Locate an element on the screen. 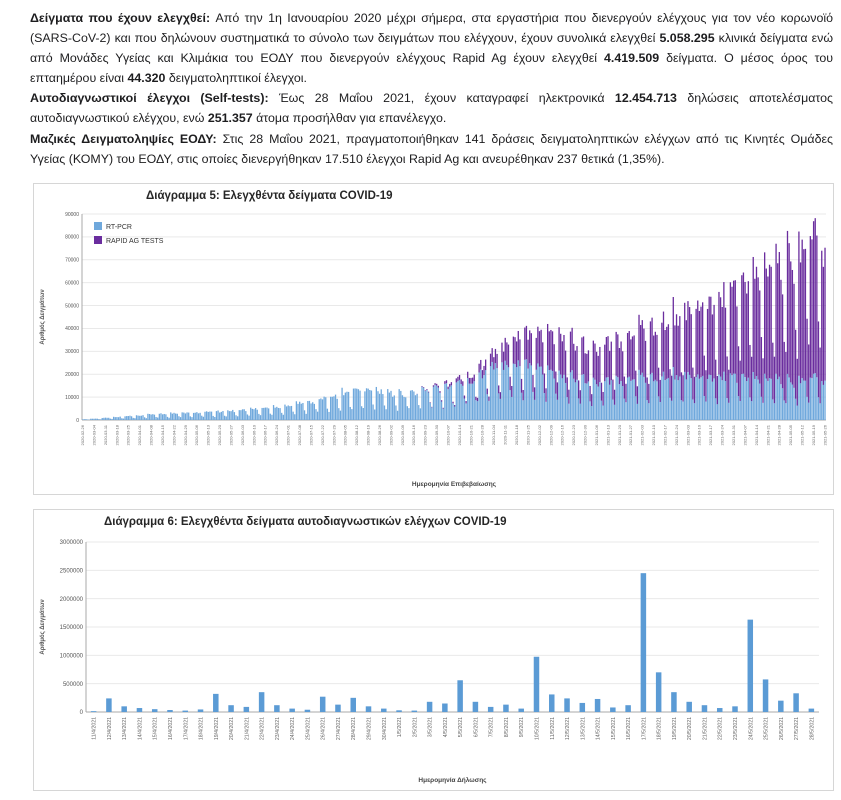  svg-text: 2020-12-23 is located at coordinates (573, 434).